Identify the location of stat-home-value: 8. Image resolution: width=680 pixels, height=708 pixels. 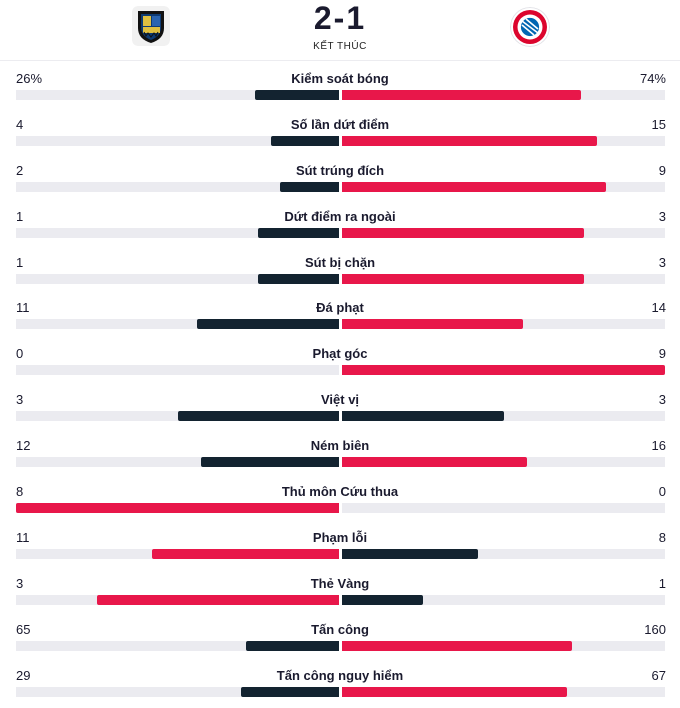
(20, 492).